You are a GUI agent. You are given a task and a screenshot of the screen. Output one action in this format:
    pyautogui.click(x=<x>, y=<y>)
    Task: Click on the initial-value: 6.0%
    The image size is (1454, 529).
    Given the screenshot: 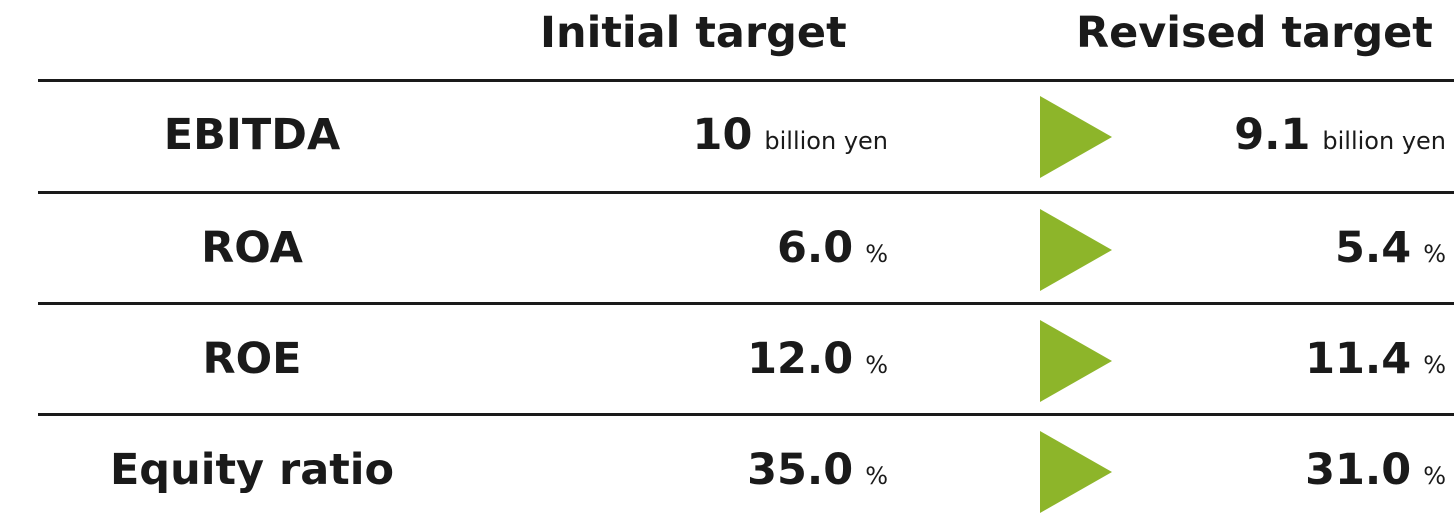 What is the action you would take?
    pyautogui.click(x=832, y=248)
    